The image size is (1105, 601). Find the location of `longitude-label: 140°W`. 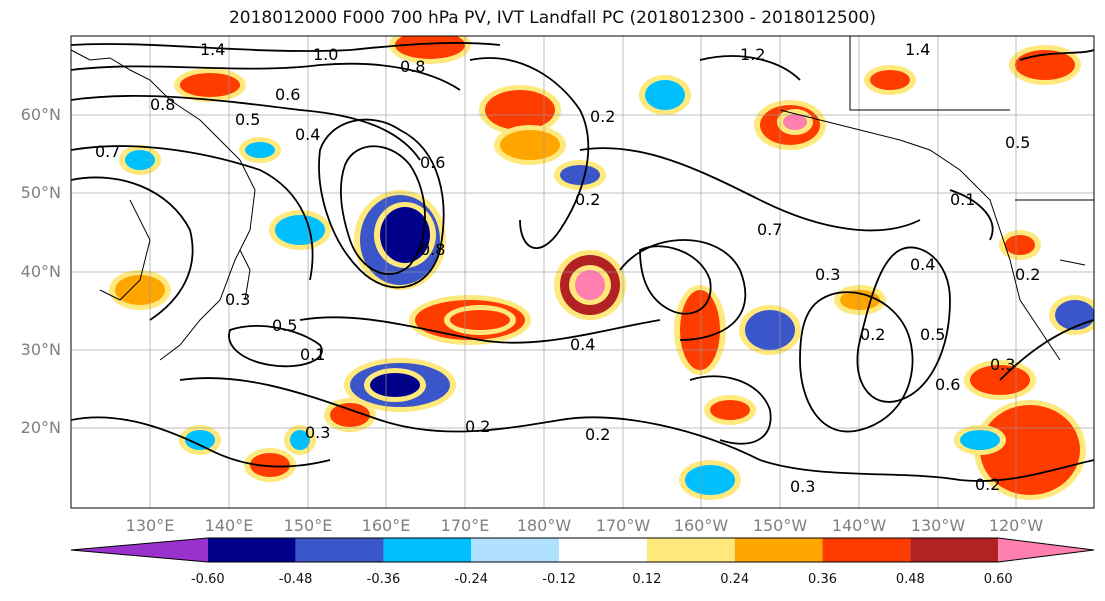

longitude-label: 140°W is located at coordinates (859, 525).